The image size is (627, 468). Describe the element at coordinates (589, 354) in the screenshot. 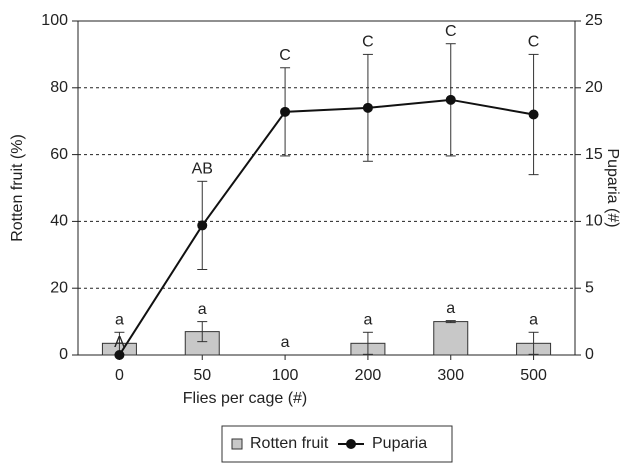

I see `y2-tick-label: 0` at that location.